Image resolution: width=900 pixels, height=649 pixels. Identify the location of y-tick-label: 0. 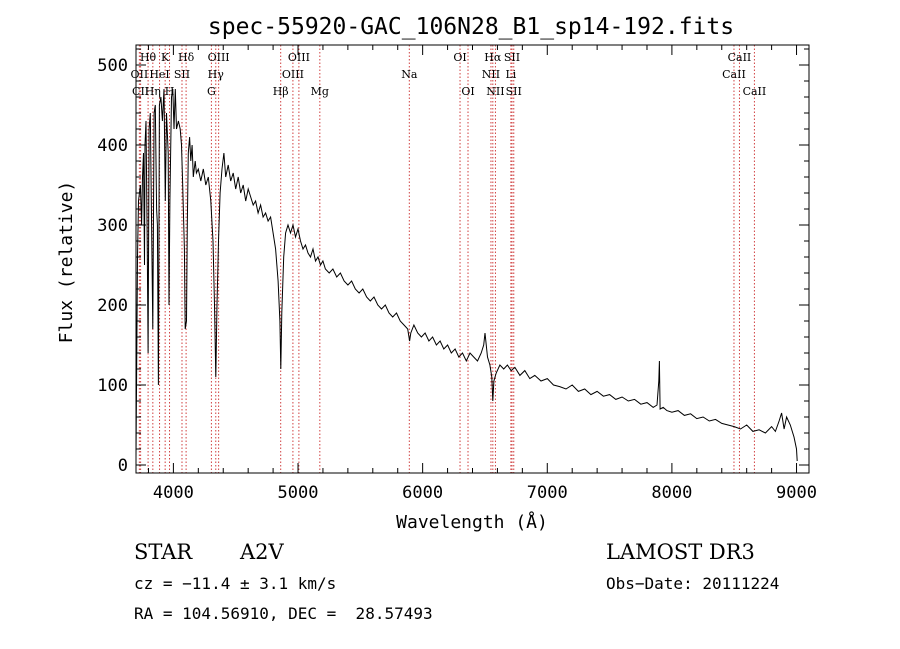
(123, 466).